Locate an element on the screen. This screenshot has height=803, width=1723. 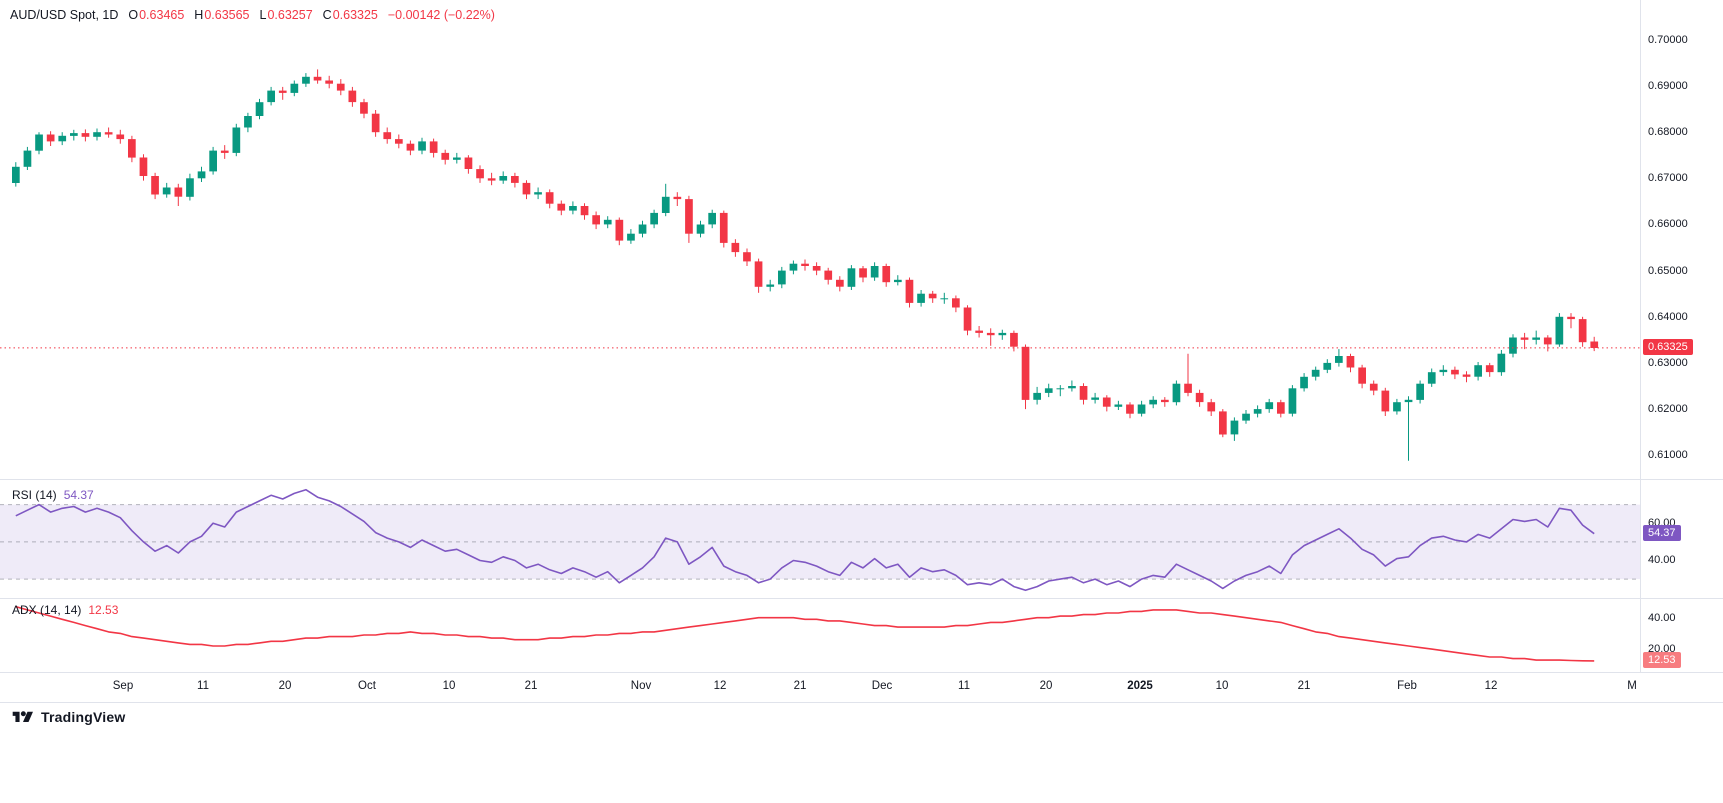
axis-label: 0.69000 is located at coordinates (1668, 86).